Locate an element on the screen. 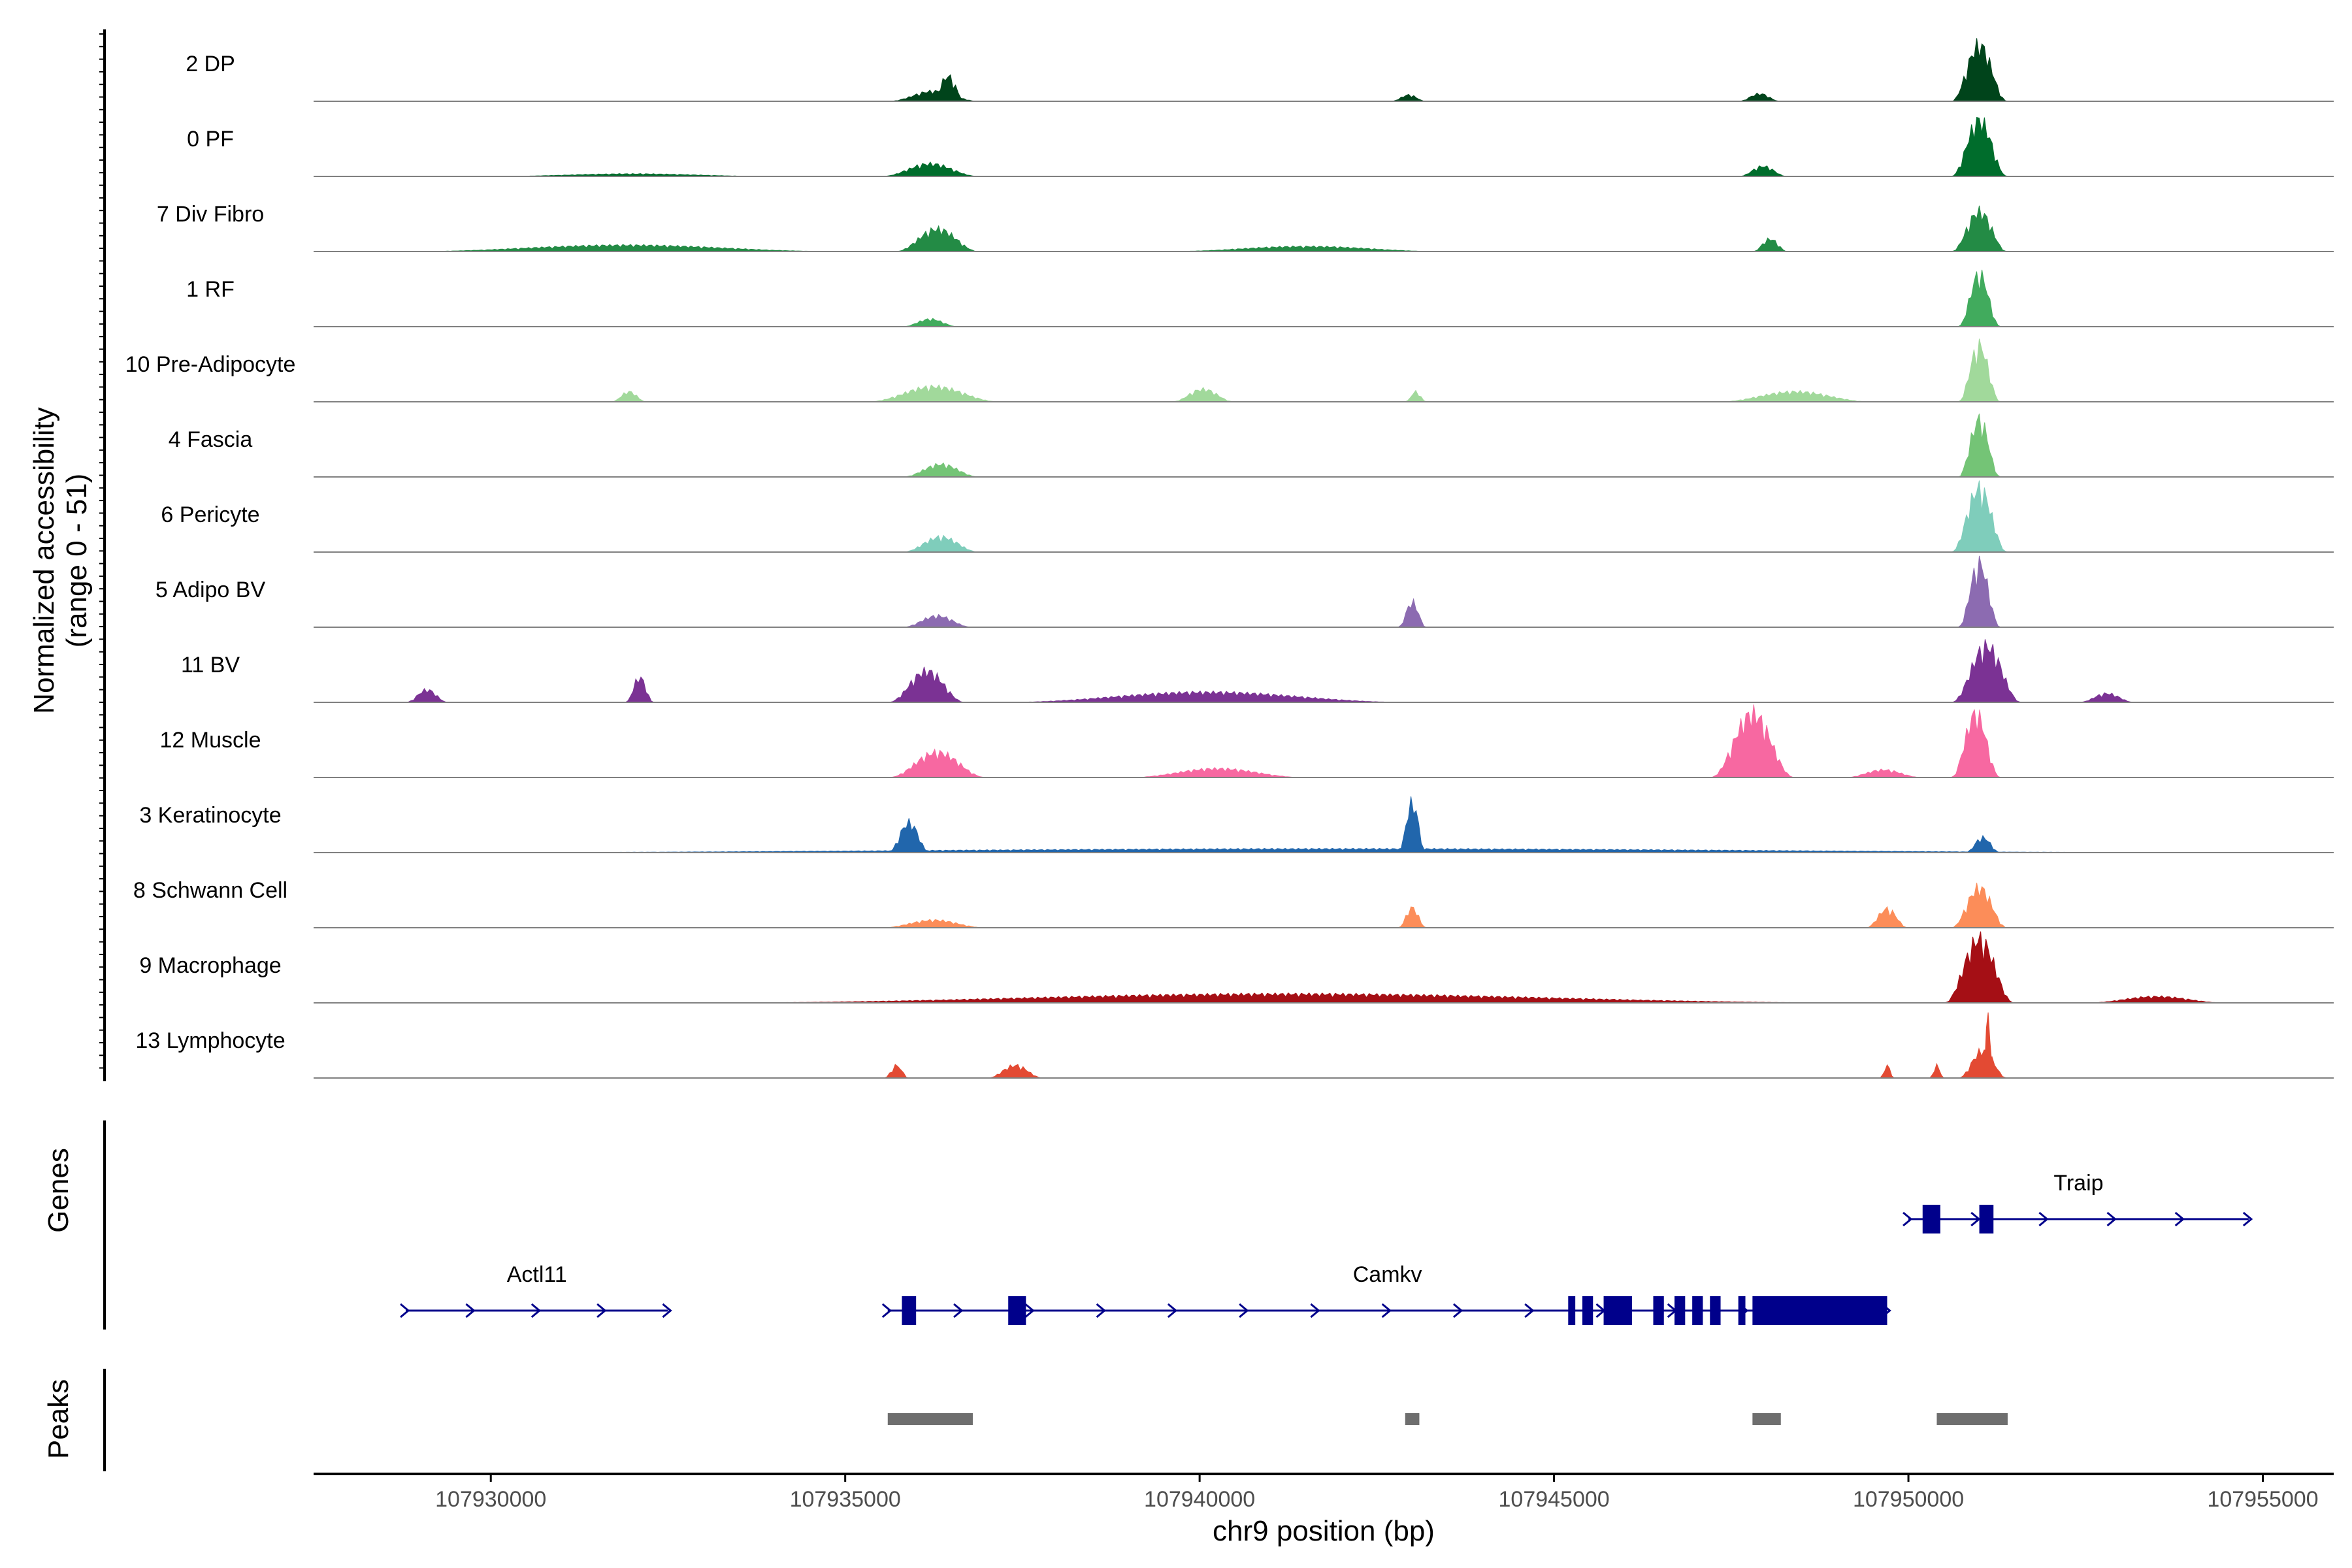 Image resolution: width=2352 pixels, height=1568 pixels. x-tick-label: 107940000 is located at coordinates (1199, 1499).